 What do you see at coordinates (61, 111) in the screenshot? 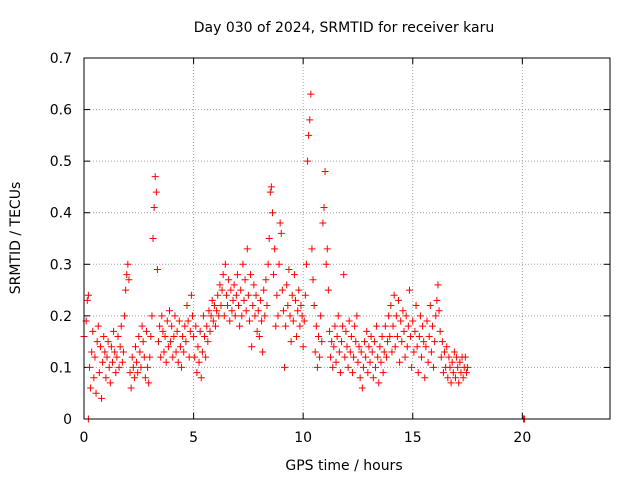
I see `y-tick-label: 0.6` at bounding box center [61, 111].